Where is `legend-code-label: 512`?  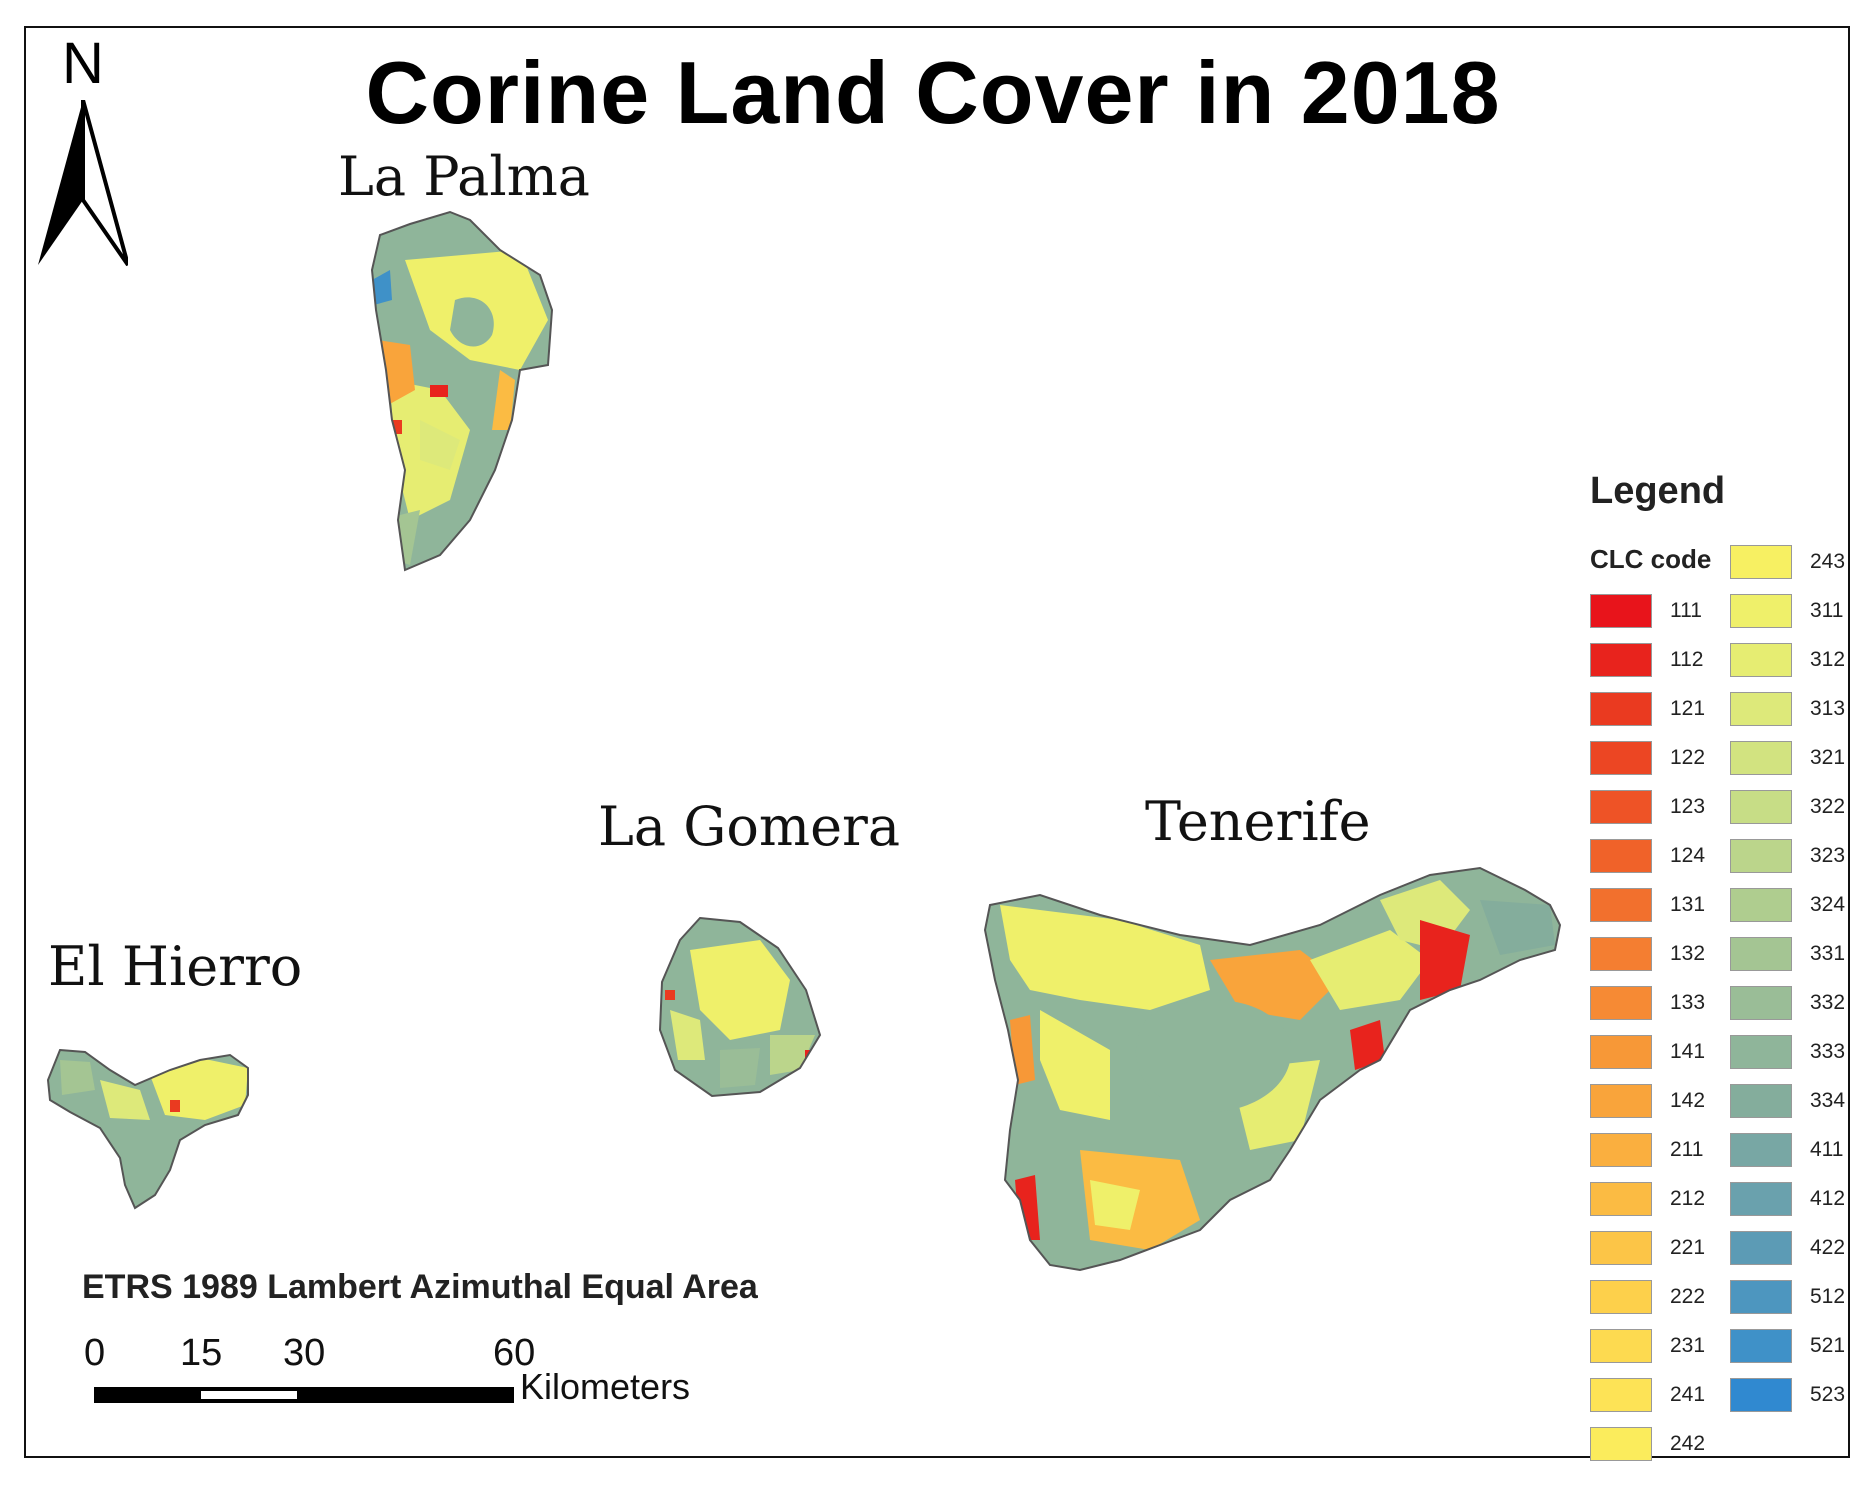 legend-code-label: 512 is located at coordinates (1828, 1296).